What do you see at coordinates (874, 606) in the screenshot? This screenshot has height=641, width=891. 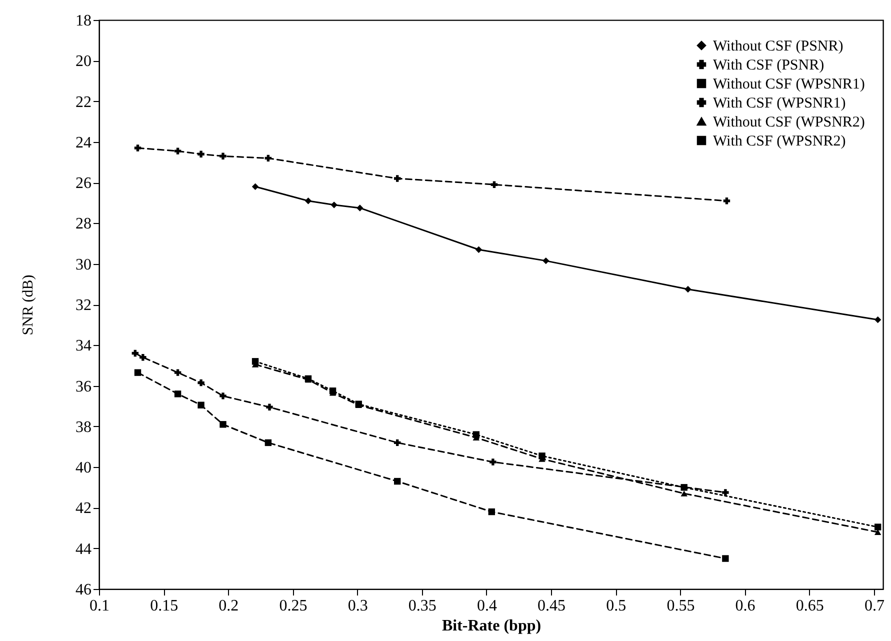 I see `x-tick-label: 0.7` at bounding box center [874, 606].